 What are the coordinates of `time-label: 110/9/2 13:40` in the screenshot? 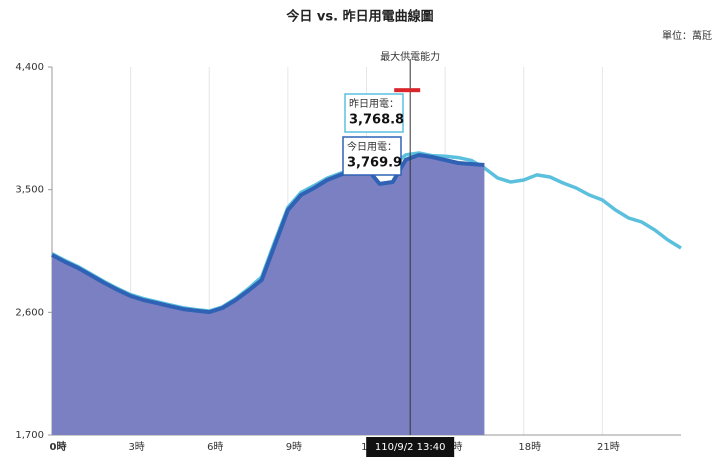 It's located at (410, 447).